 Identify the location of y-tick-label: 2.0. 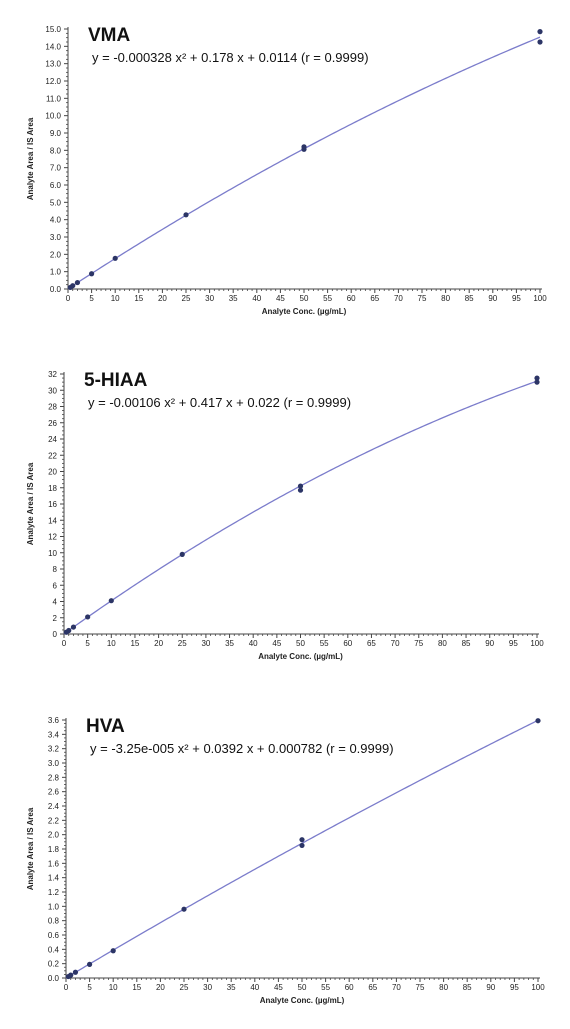
(54, 835).